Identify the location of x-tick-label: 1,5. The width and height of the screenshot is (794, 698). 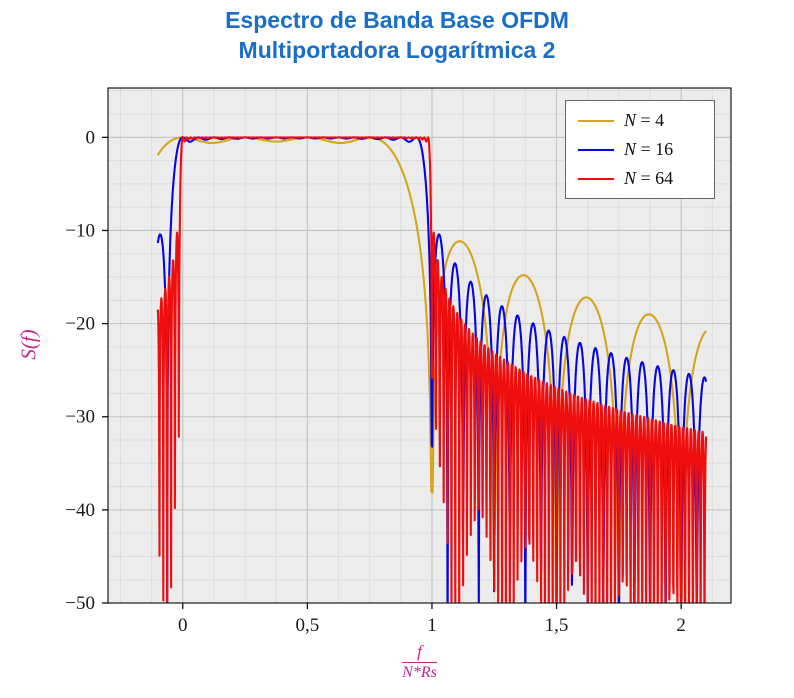
(557, 625).